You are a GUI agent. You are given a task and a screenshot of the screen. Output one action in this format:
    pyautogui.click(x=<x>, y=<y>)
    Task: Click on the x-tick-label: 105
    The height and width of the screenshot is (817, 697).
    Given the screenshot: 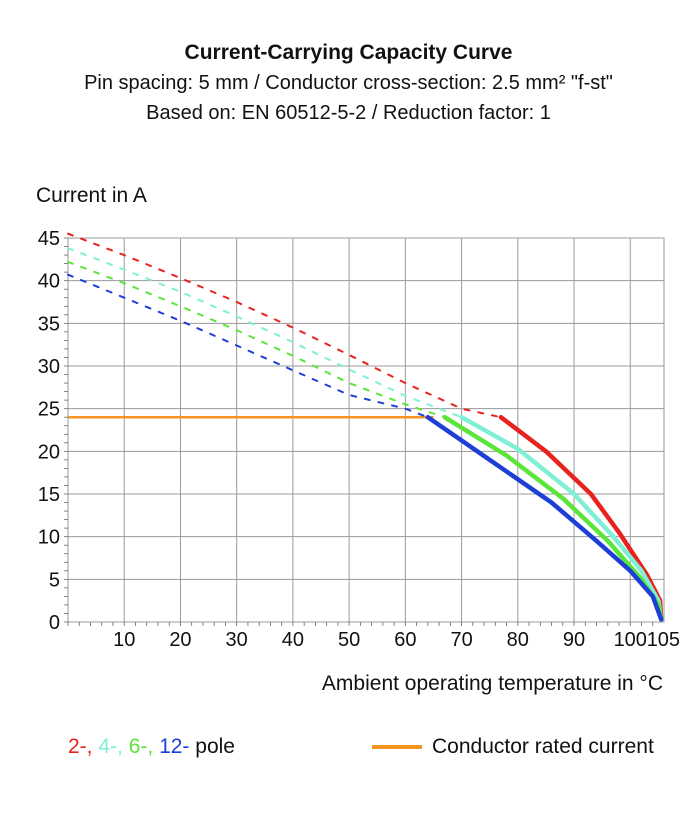 What is the action you would take?
    pyautogui.click(x=663, y=640)
    